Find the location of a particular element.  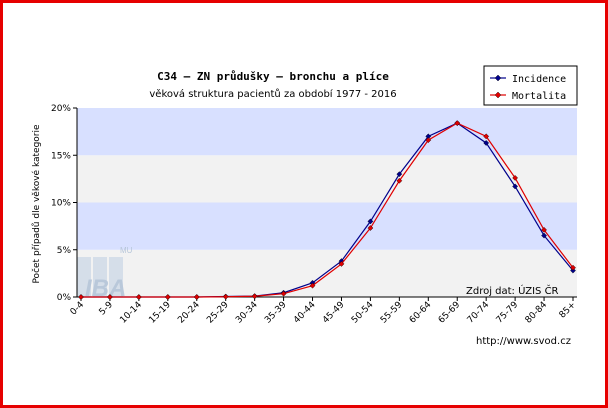

x-tick-label: 0-4 is located at coordinates (78, 309).